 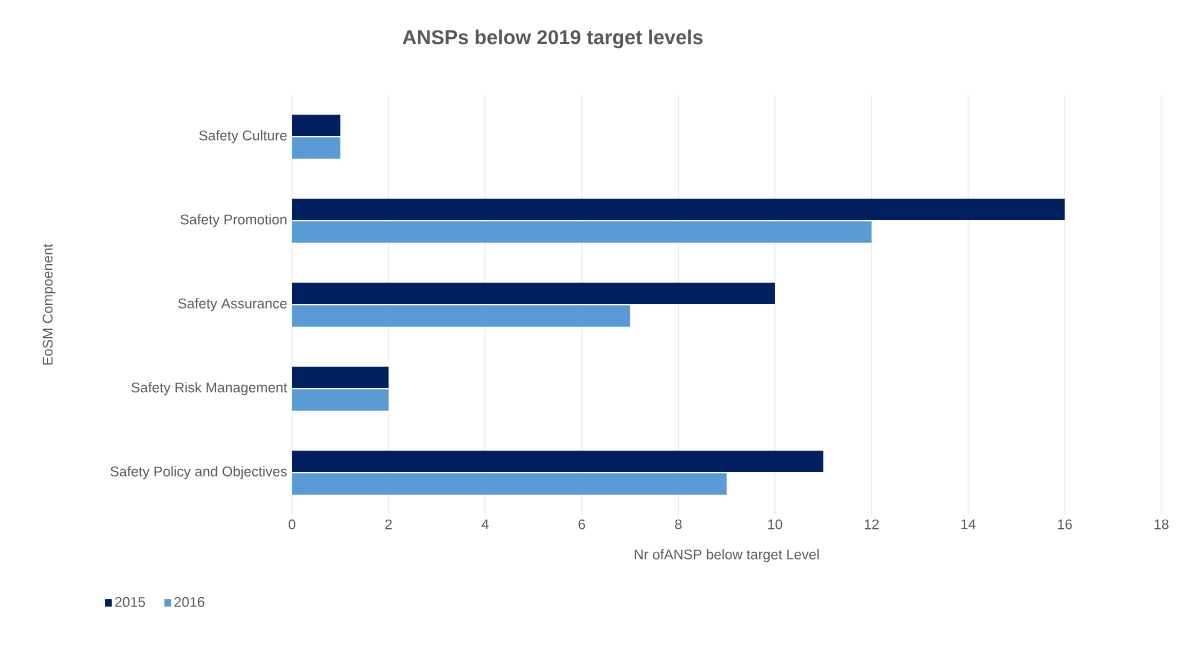 What do you see at coordinates (968, 524) in the screenshot?
I see `x-tick-label: 14` at bounding box center [968, 524].